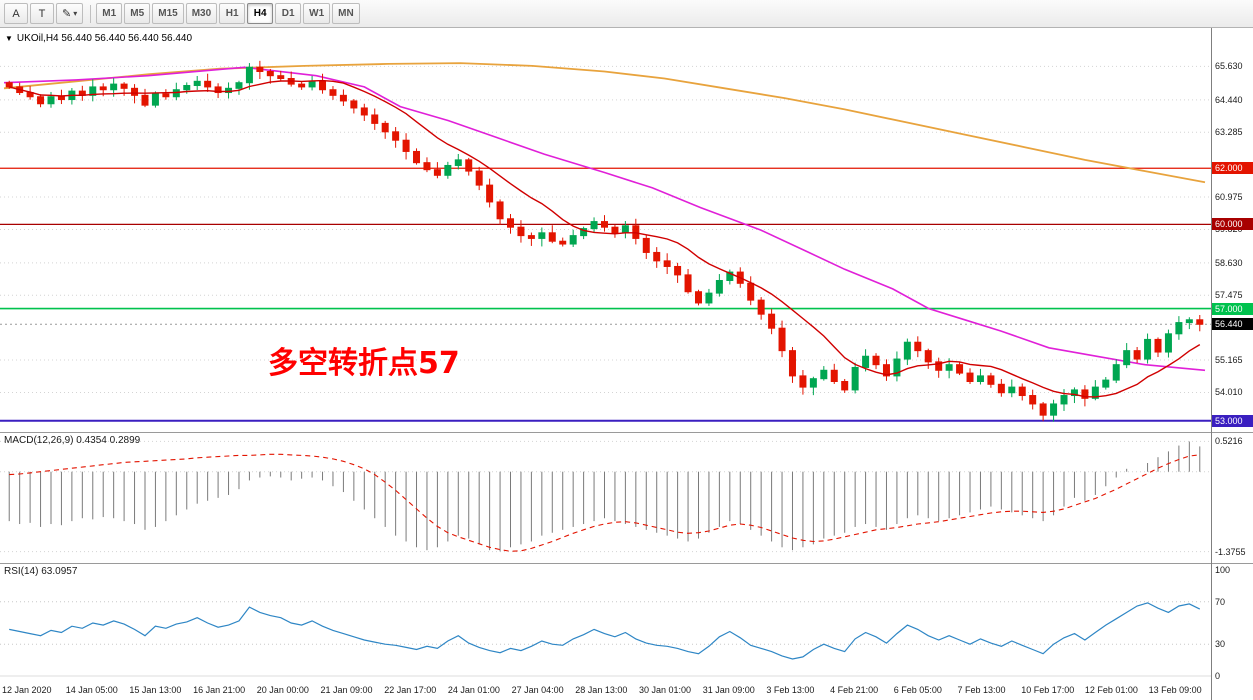  I want to click on time-axis-label: 27 Jan 04:00, so click(537, 690).